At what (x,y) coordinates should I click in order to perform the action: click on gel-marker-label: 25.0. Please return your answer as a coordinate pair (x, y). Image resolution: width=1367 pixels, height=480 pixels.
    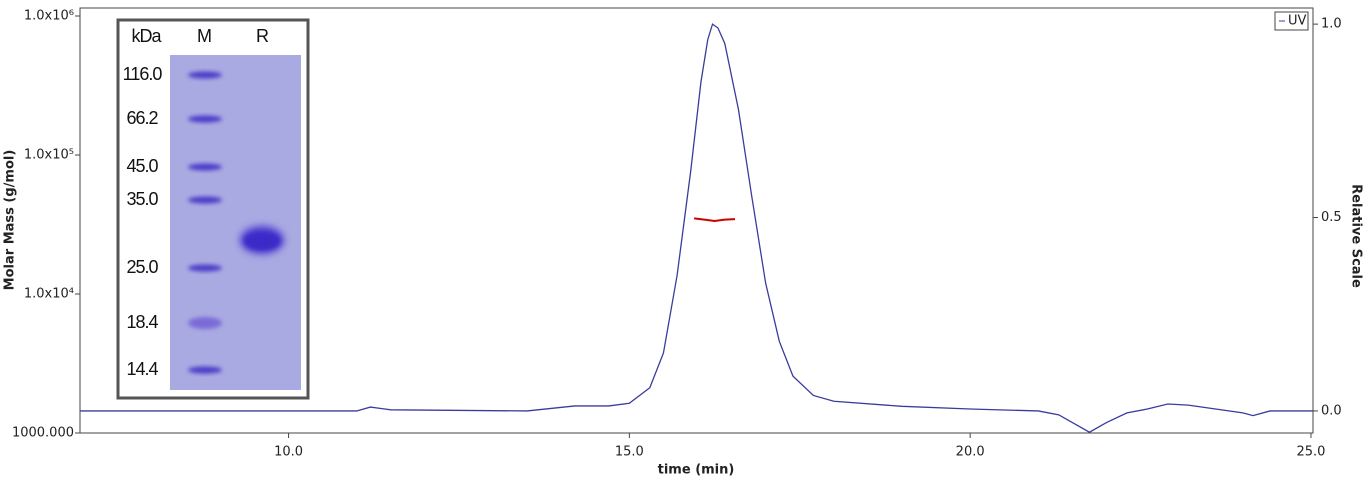
    Looking at the image, I should click on (142, 267).